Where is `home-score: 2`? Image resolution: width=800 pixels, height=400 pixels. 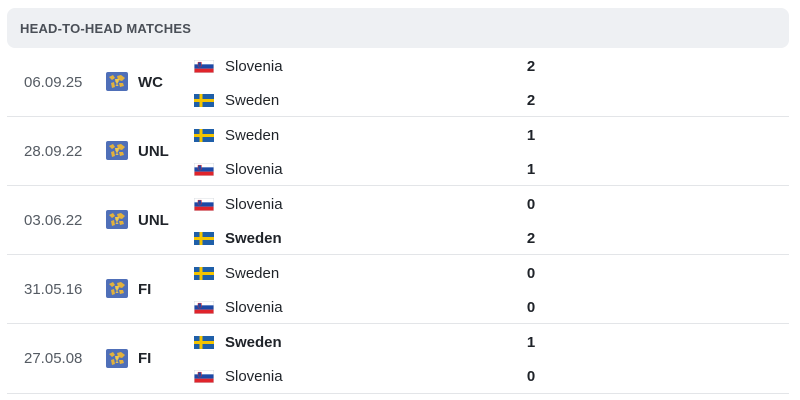 home-score: 2 is located at coordinates (531, 66).